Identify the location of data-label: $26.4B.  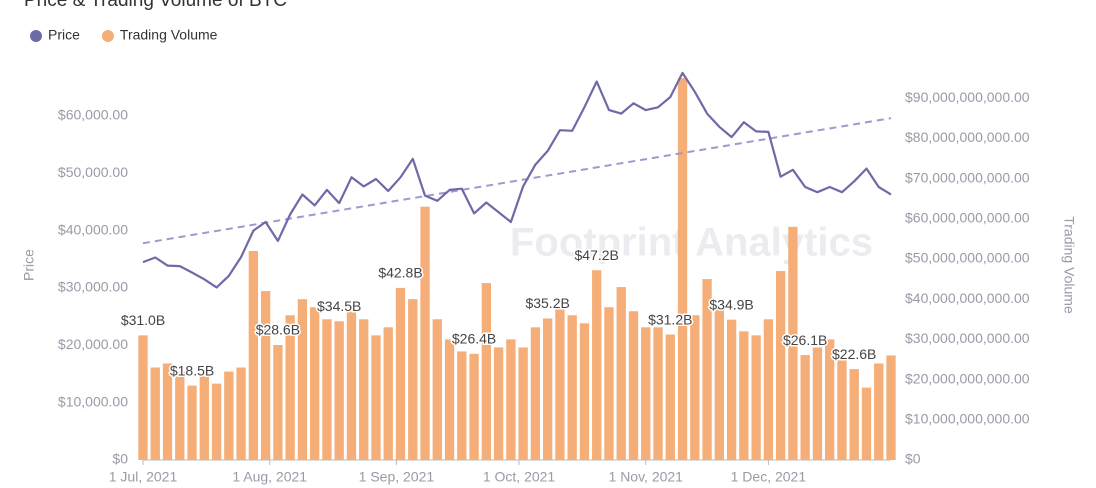
(474, 339).